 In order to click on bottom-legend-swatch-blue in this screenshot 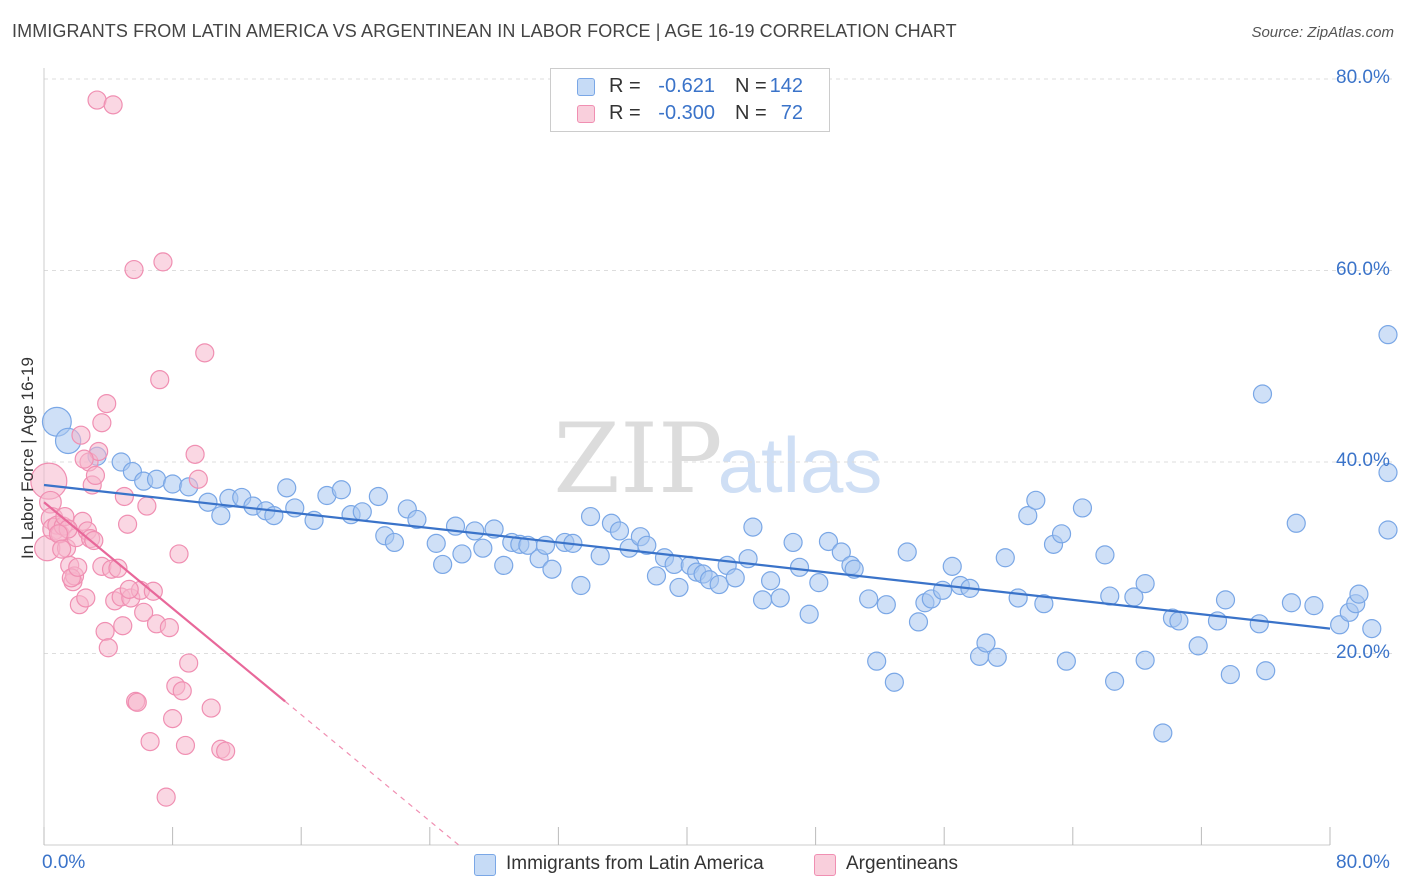, I will do `click(485, 865)`.